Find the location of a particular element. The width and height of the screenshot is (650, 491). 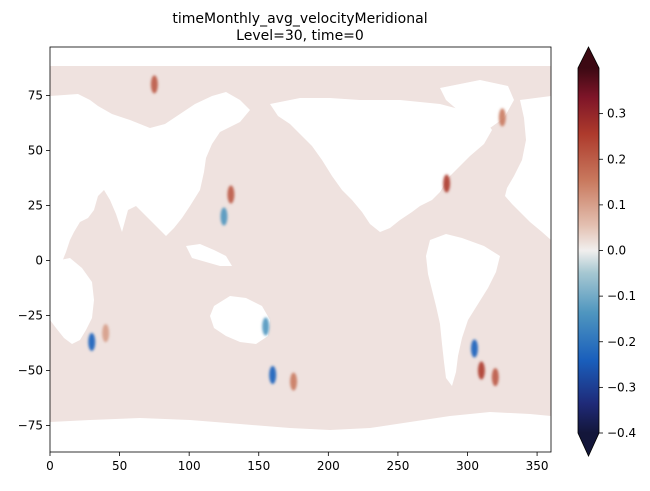

chart-title: timeMonthly_avg_velocityMeridional is located at coordinates (299, 19).